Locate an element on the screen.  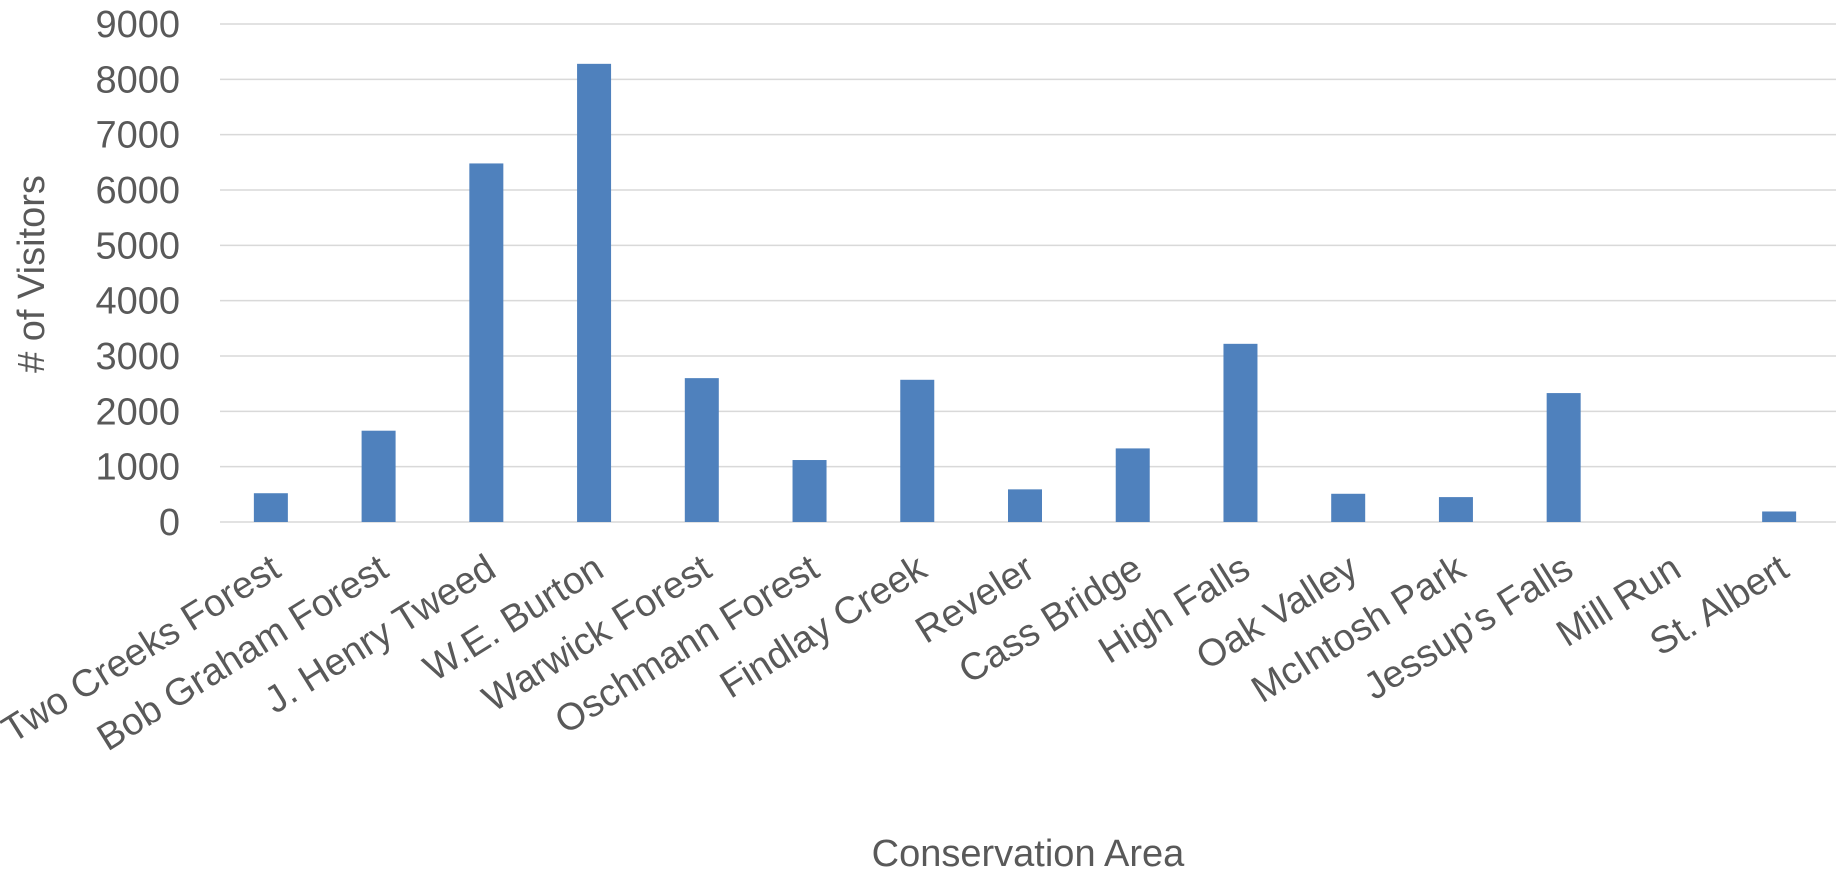
y-axis-title: # of Visitors is located at coordinates (32, 274).